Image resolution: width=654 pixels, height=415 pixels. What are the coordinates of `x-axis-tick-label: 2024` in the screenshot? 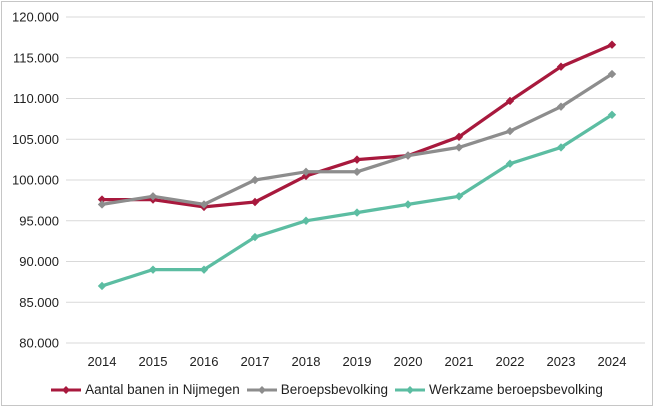 It's located at (612, 361).